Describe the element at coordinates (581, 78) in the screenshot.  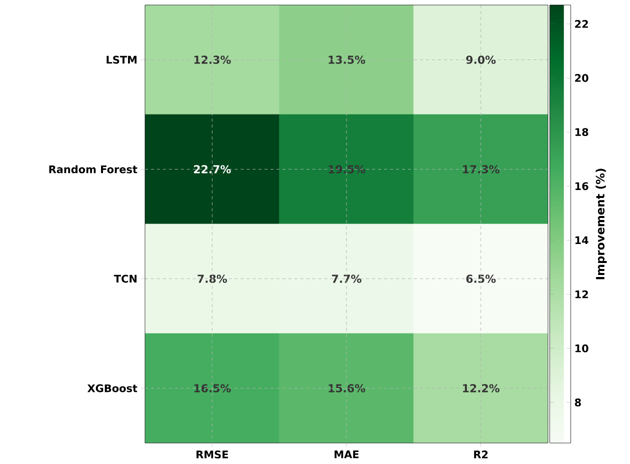
I see `color-bar-label: 20` at that location.